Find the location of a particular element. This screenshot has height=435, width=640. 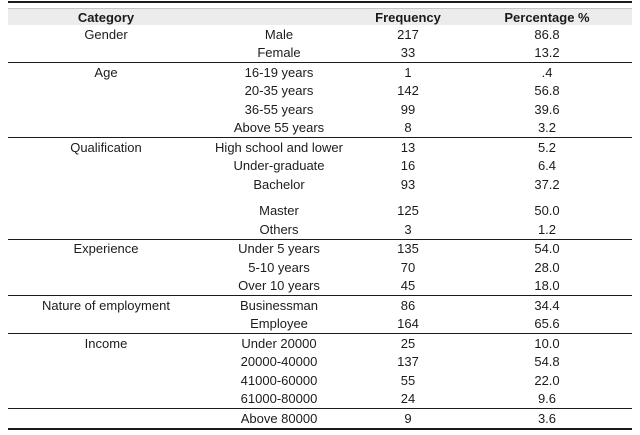

table-row: Above 80000 9 3.6 is located at coordinates (320, 418).